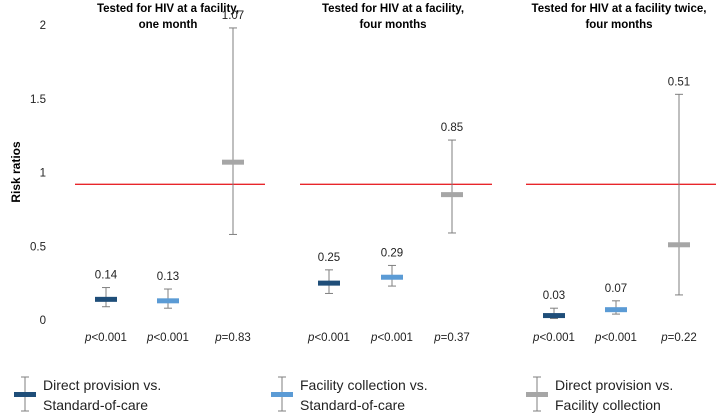  I want to click on p-value-label: p=0.22, so click(678, 338).